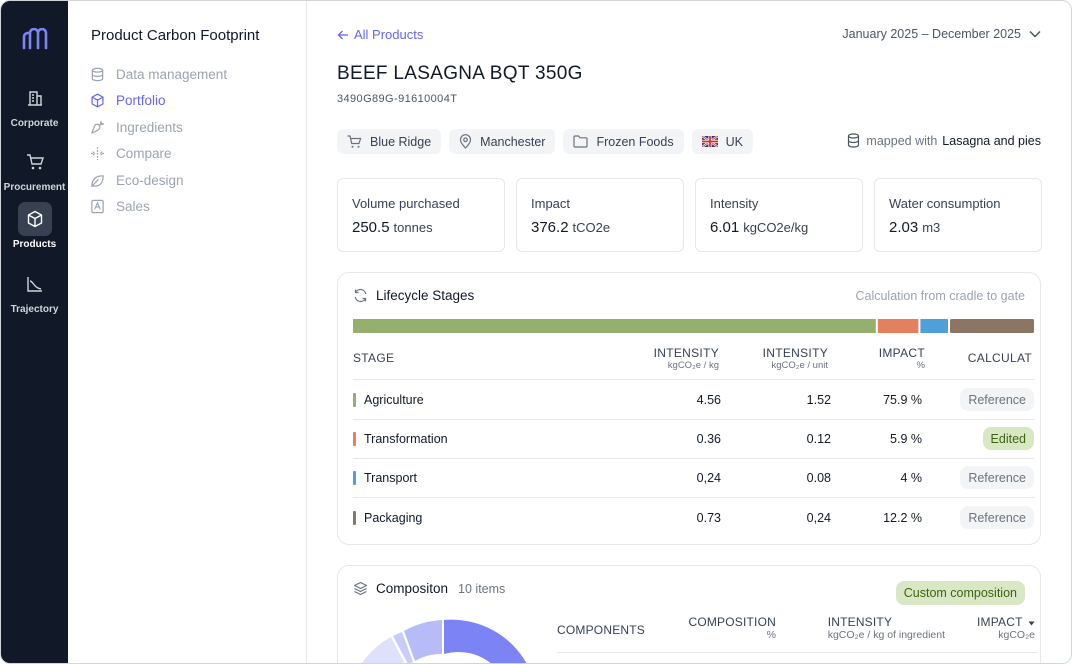  What do you see at coordinates (693, 438) in the screenshot?
I see `table-row: Transformation 0.36 0.12 5.9 % Edited` at bounding box center [693, 438].